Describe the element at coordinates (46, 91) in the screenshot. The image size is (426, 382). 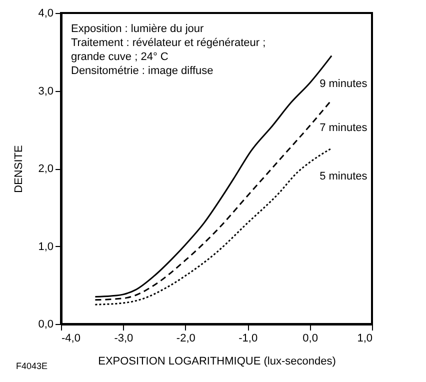
I see `y-tick-label: 3,0` at that location.